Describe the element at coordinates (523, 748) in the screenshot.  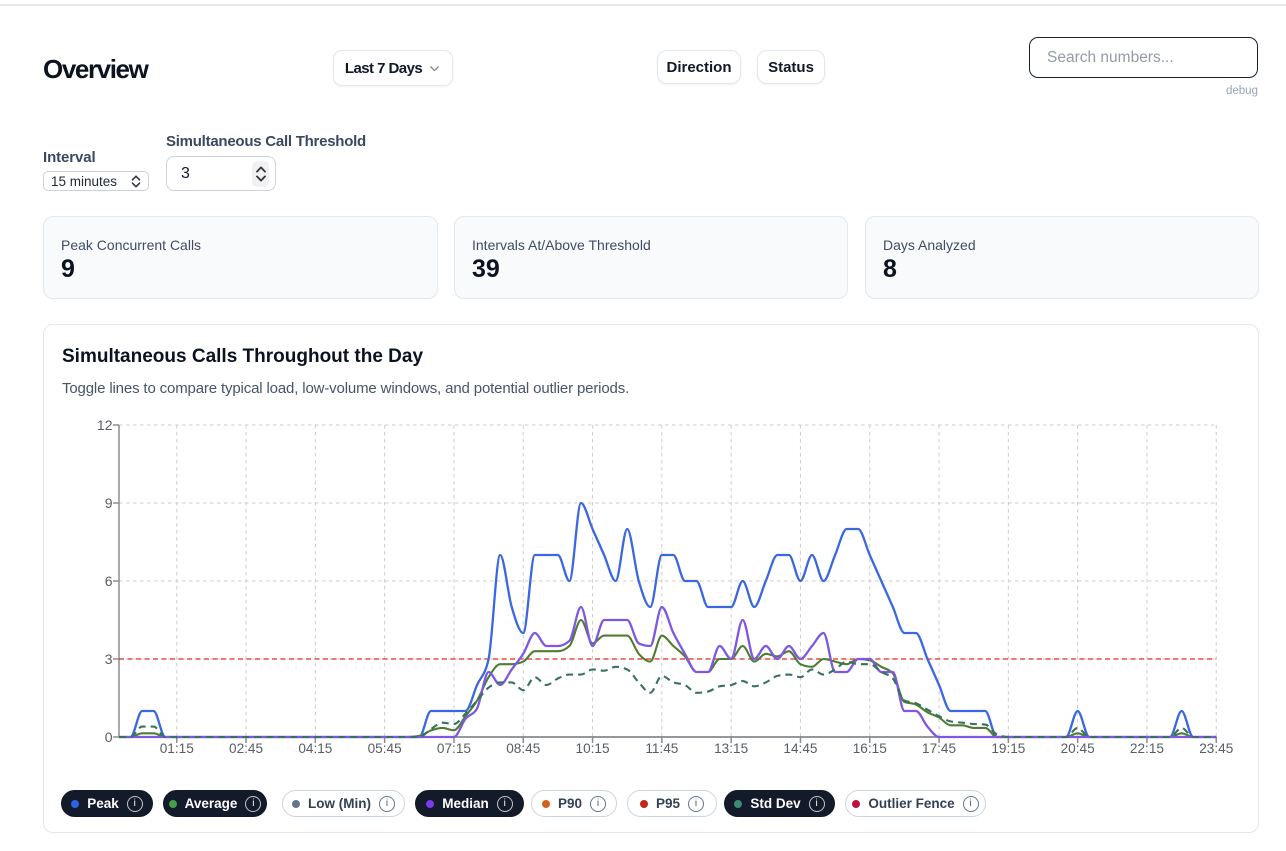
I see `svg-text: 08:45` at that location.